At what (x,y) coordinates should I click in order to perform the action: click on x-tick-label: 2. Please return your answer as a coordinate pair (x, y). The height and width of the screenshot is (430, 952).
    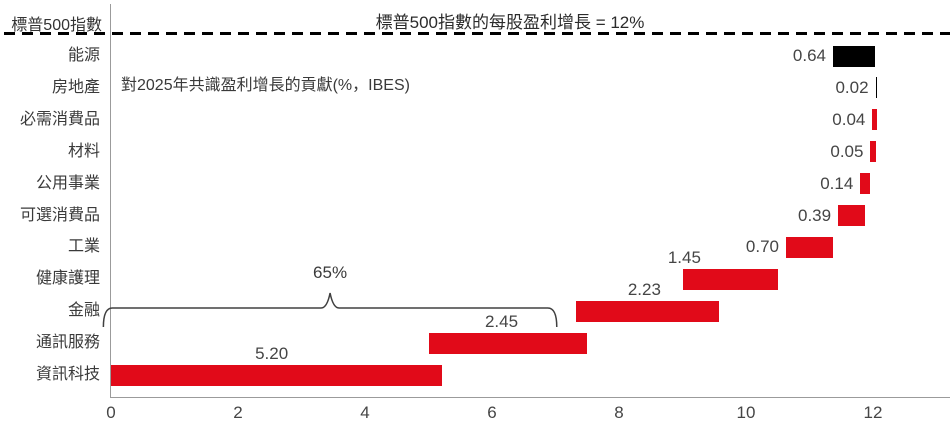
    Looking at the image, I should click on (238, 412).